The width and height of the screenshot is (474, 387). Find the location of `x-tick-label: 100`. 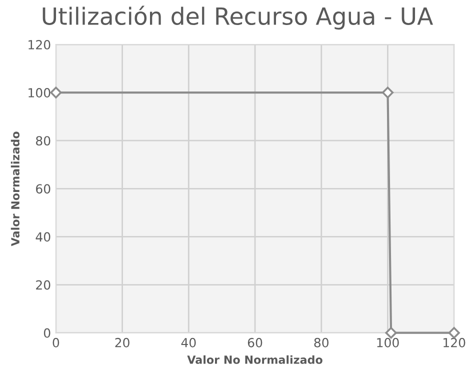

x-tick-label: 100 is located at coordinates (388, 343).